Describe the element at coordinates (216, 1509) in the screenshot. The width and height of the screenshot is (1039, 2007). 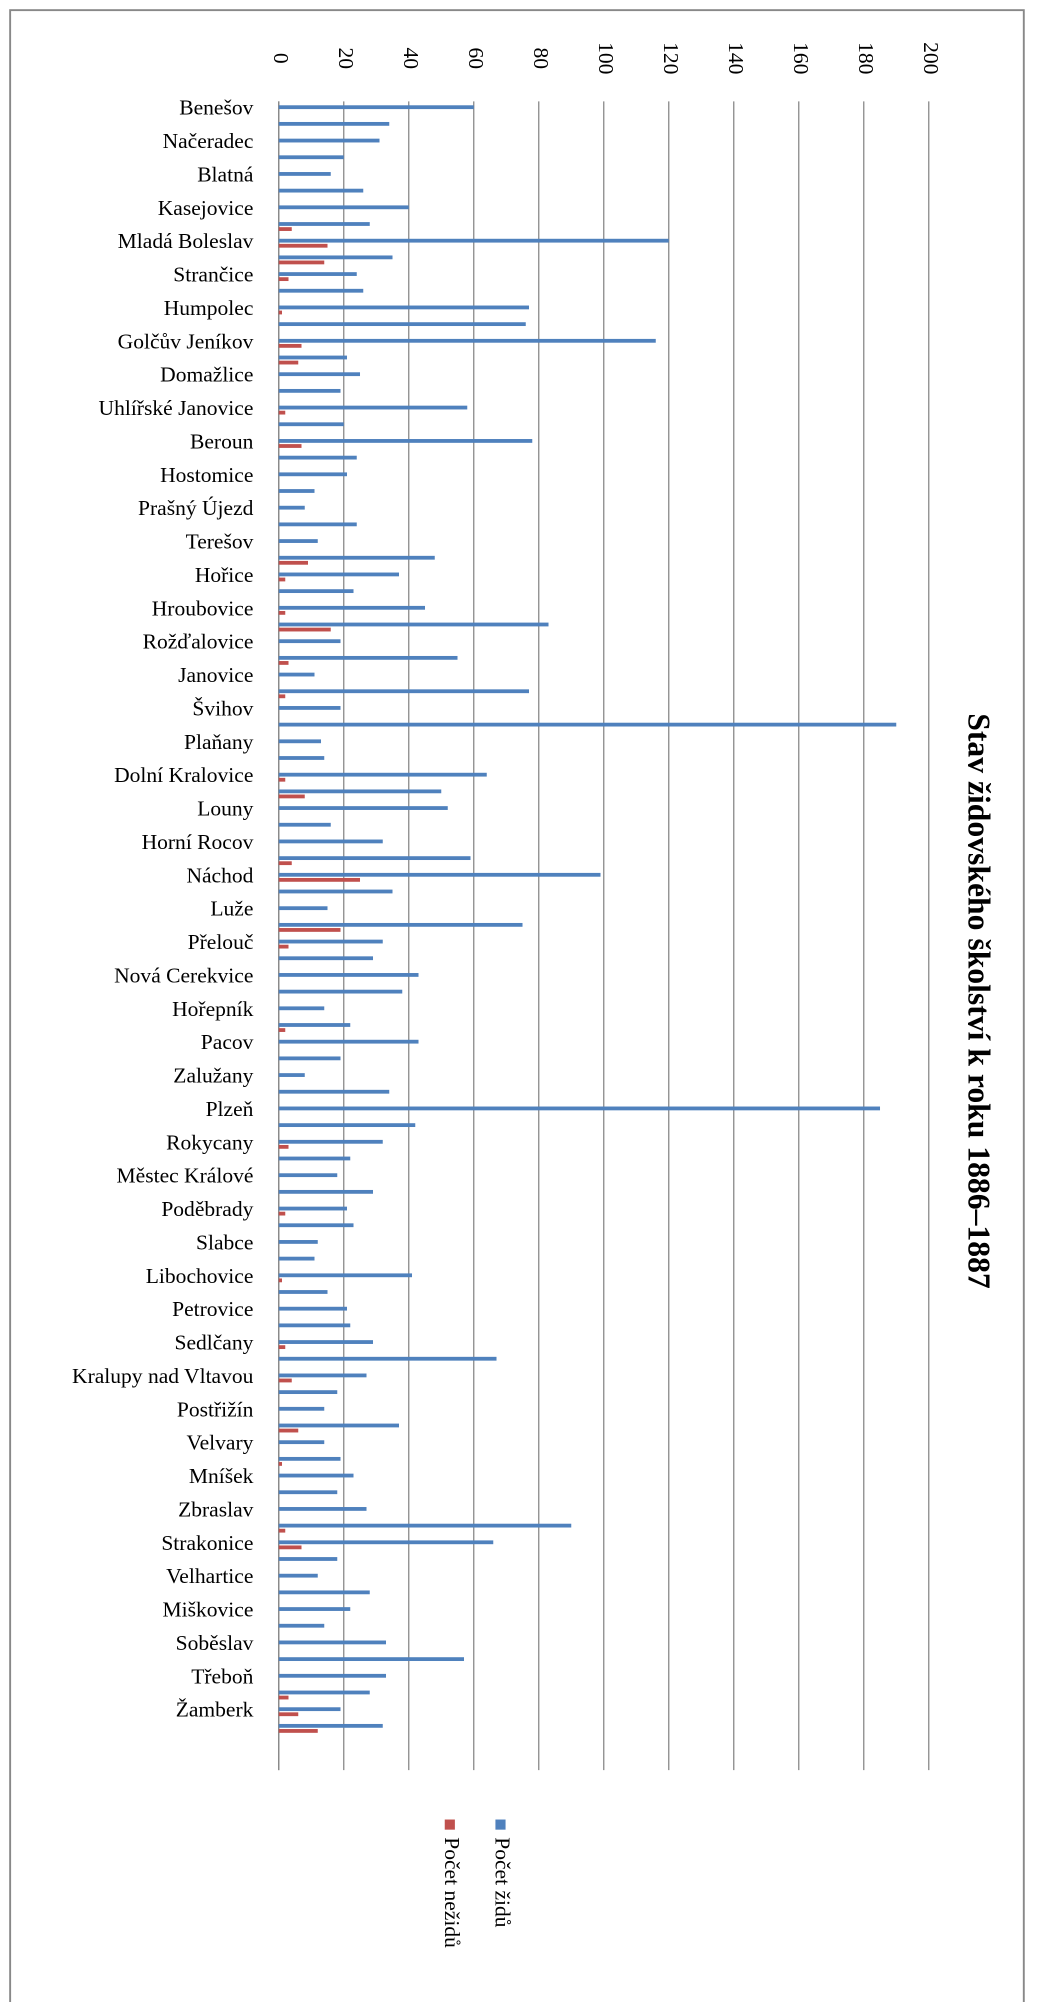
I see `y-tick-label: Zbraslav` at that location.